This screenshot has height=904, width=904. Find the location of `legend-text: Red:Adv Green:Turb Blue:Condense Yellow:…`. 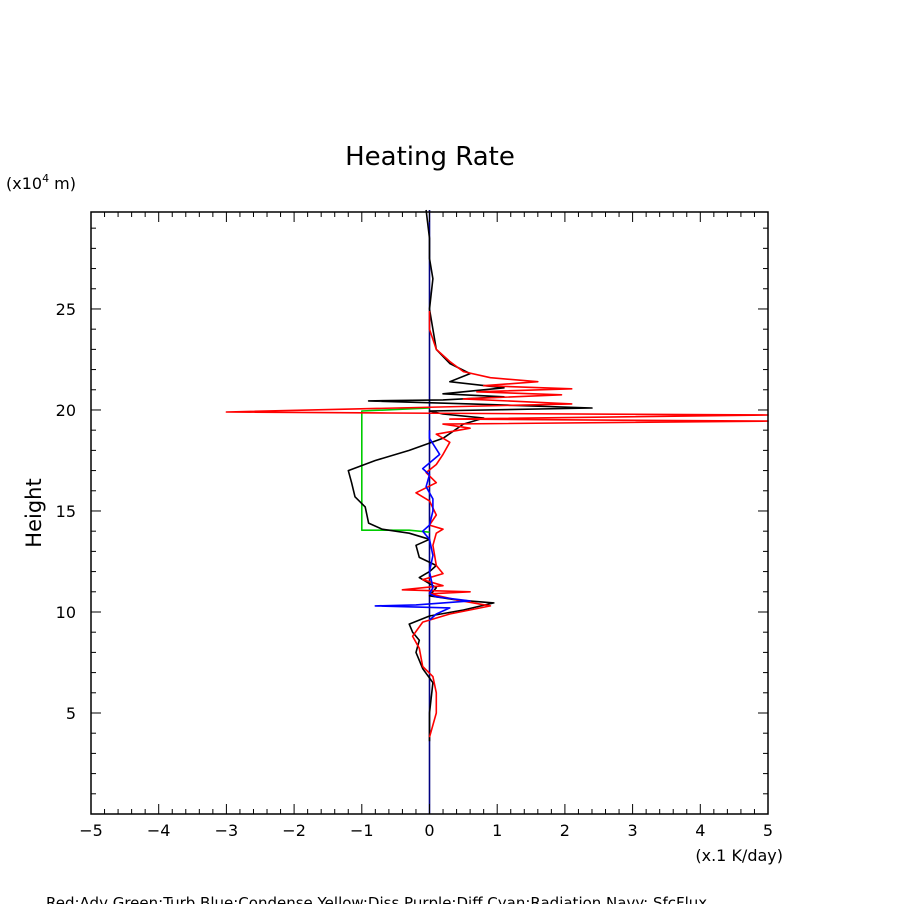

legend-text: Red:Adv Green:Turb Blue:Condense Yellow:… is located at coordinates (376, 899).